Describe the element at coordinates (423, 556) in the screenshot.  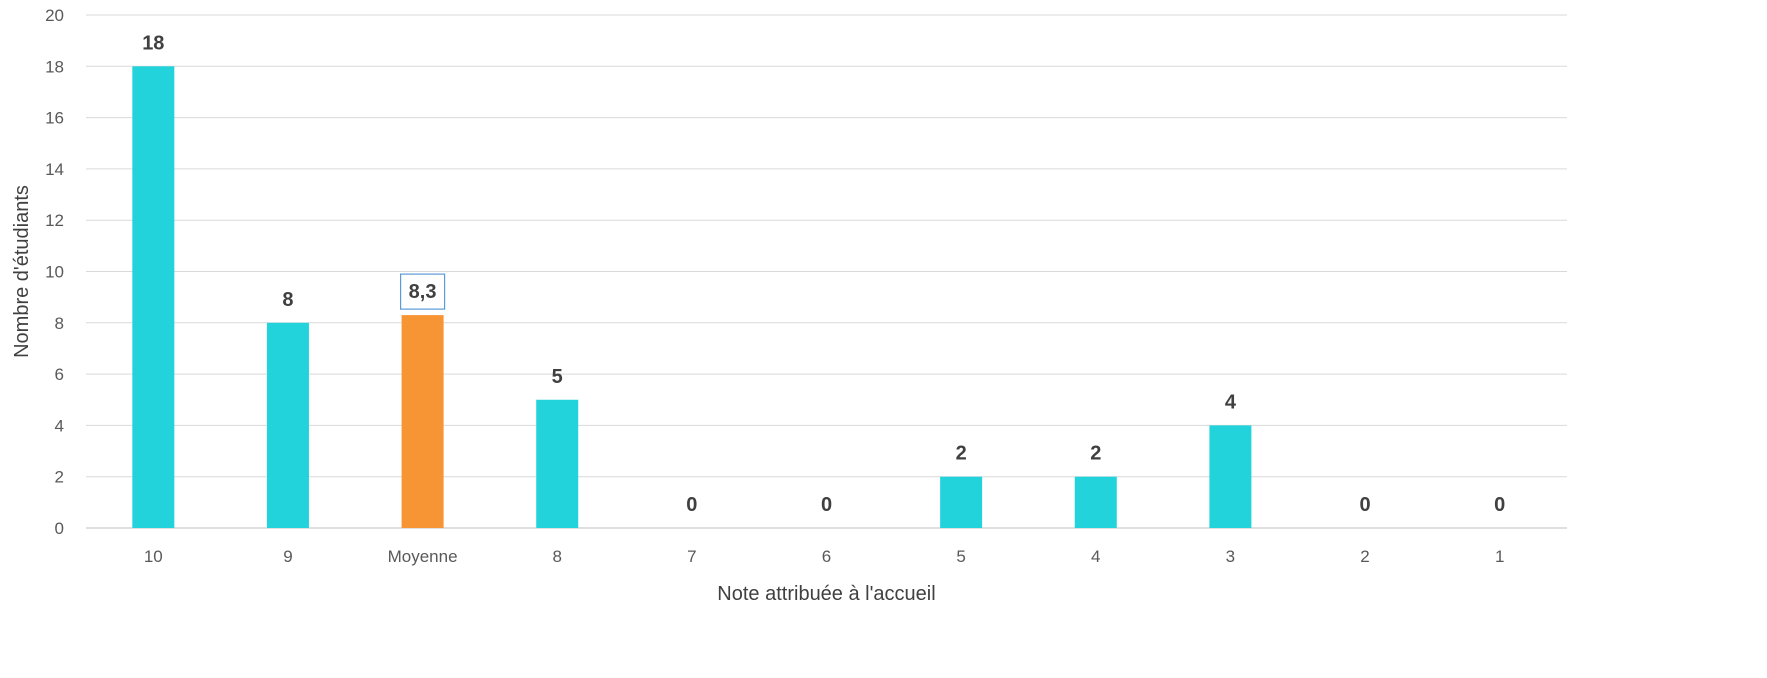
I see `x-tick-label: Moyenne` at that location.